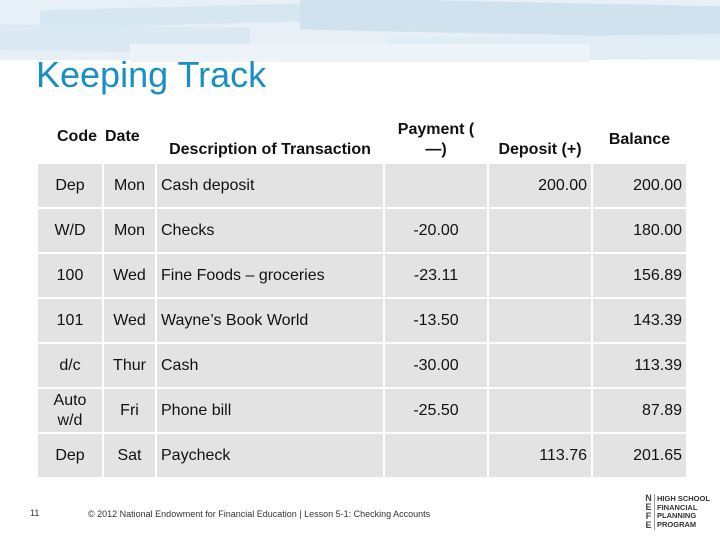 The height and width of the screenshot is (540, 720). I want to click on header-date: Date, so click(129, 137).